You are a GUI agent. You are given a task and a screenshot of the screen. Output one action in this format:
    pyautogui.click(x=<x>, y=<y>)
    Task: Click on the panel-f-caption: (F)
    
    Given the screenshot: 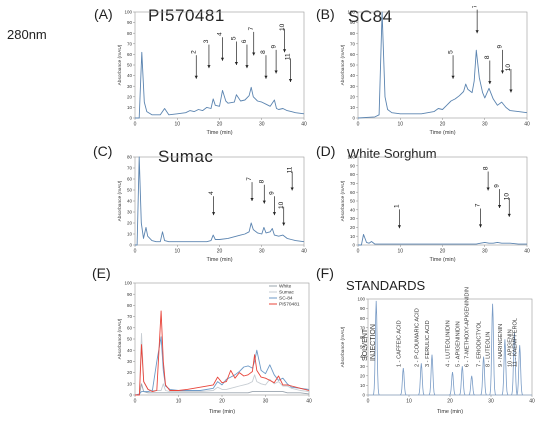 What is the action you would take?
    pyautogui.click(x=325, y=273)
    